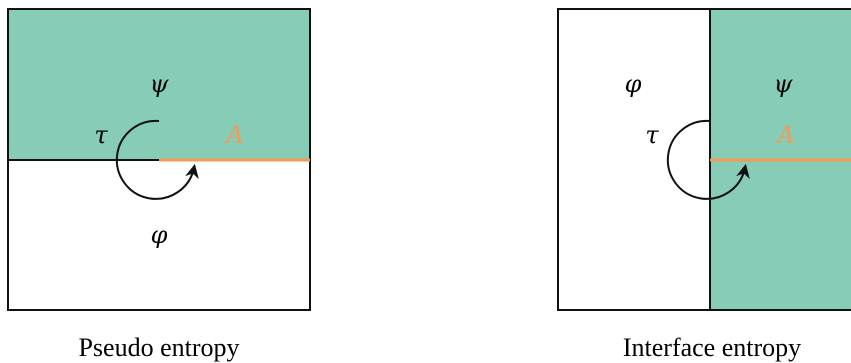 The width and height of the screenshot is (851, 363). I want to click on psi-region-fill, so click(159, 84).